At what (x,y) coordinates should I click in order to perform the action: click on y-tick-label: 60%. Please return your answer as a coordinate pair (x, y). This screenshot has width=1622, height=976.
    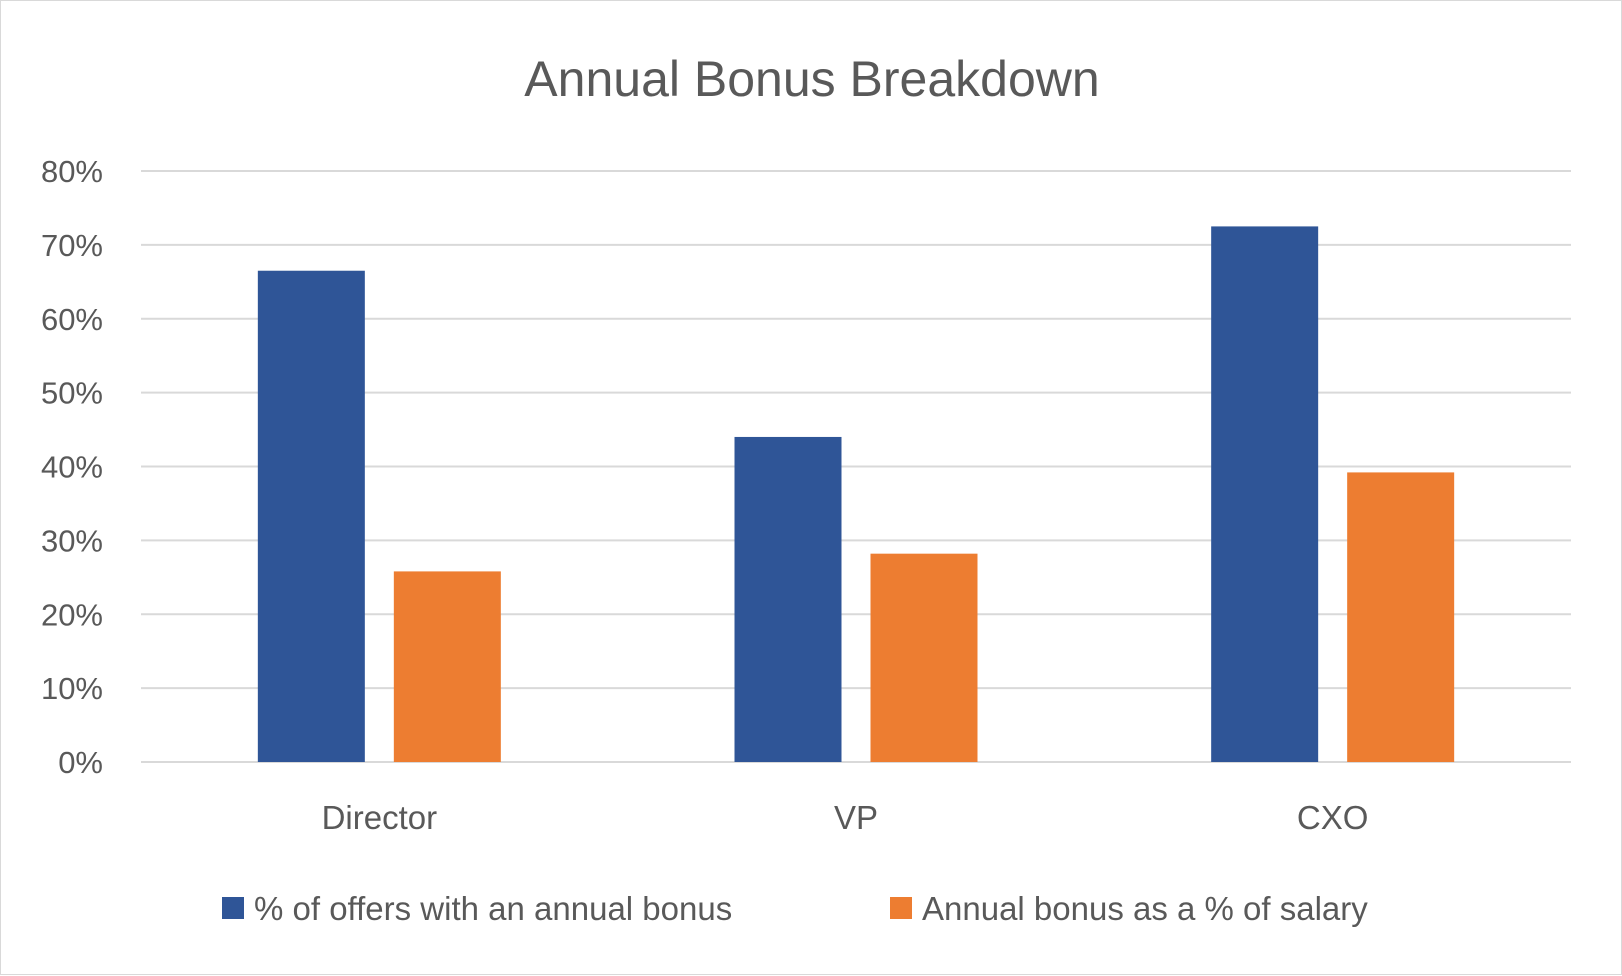
    Looking at the image, I should click on (72, 319).